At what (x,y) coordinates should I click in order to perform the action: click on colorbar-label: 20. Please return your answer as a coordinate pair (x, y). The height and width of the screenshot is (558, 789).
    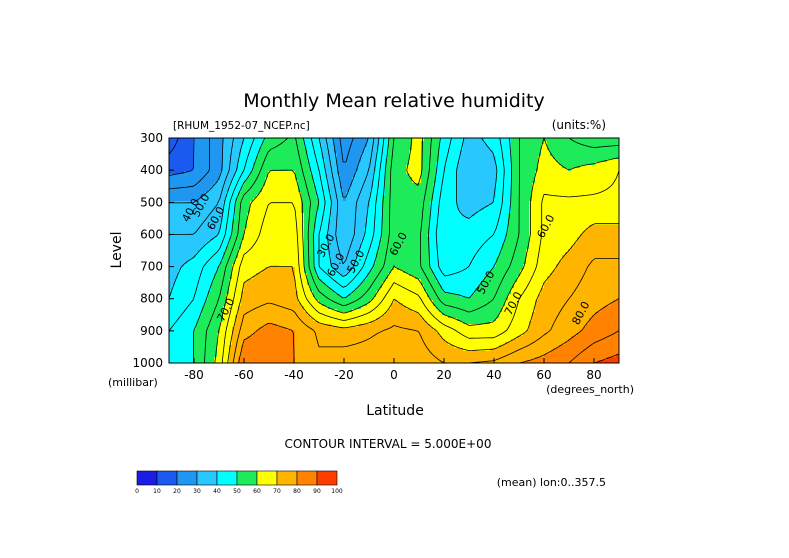
    Looking at the image, I should click on (177, 491).